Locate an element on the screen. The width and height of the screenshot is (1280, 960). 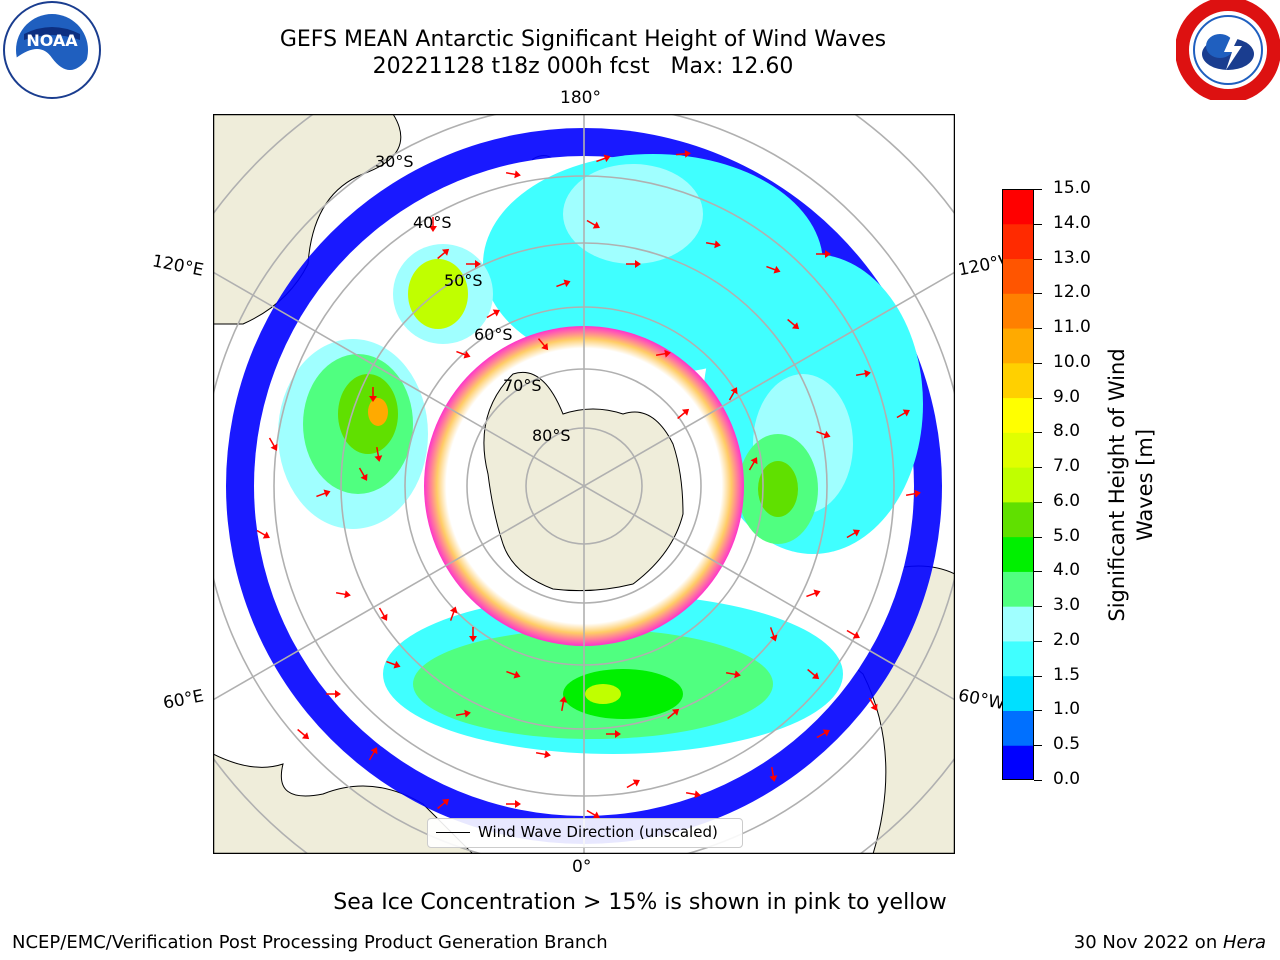
lat-label-40s: 40°S is located at coordinates (432, 222).